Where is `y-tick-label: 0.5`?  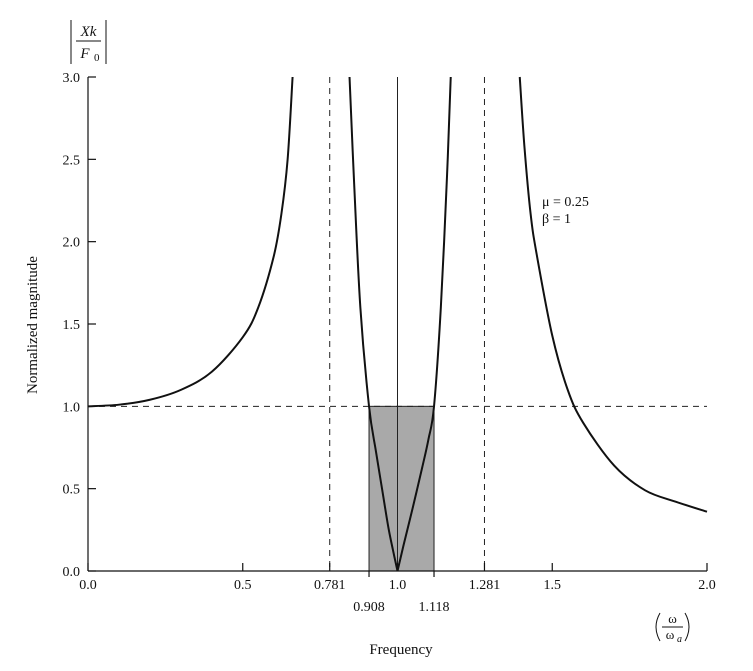 y-tick-label: 0.5 is located at coordinates (72, 490).